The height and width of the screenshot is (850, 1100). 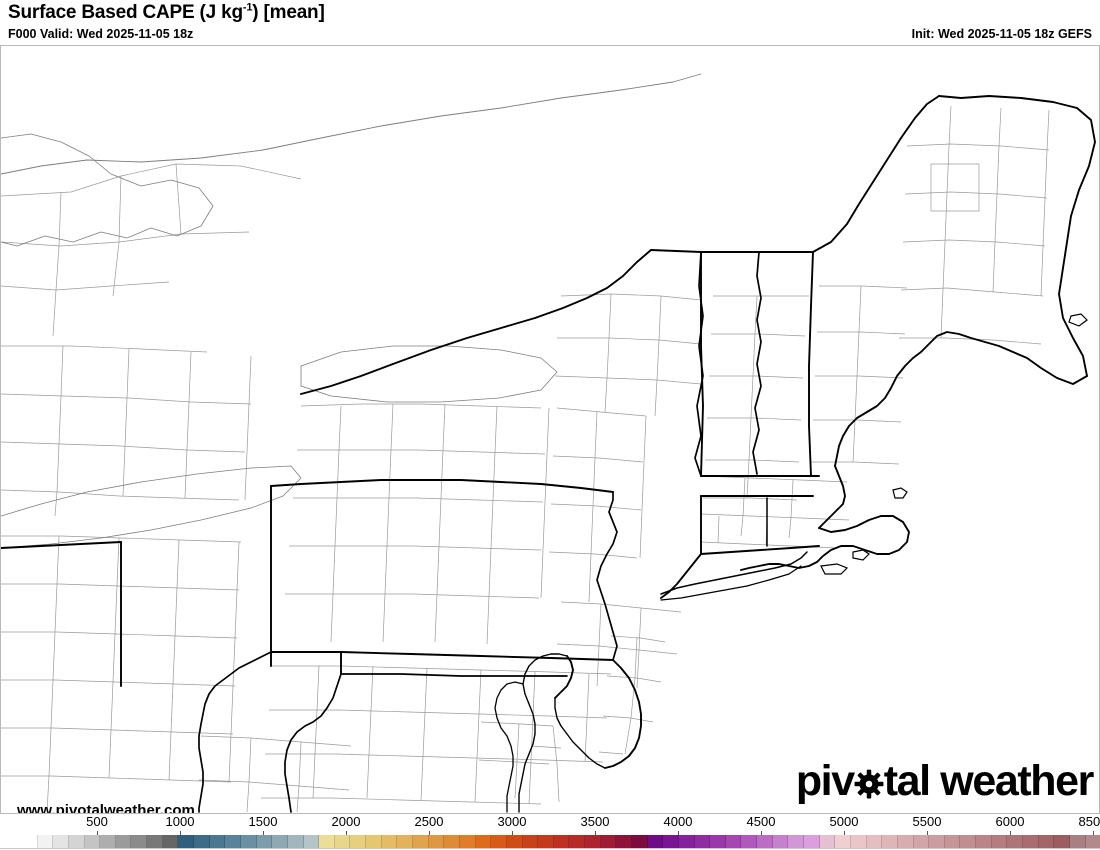 I want to click on colorbar-tick-label: 4000, so click(x=678, y=821).